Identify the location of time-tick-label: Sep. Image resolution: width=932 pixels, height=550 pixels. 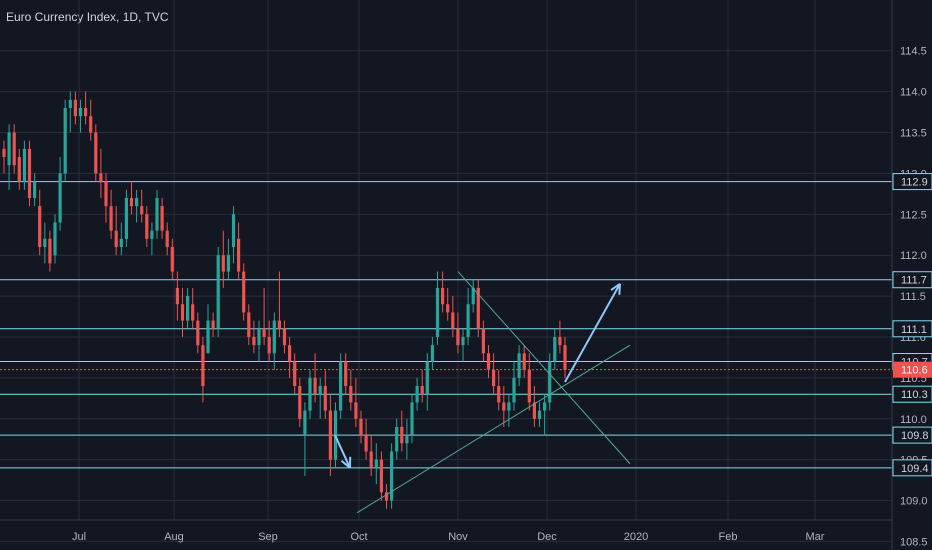
(268, 537).